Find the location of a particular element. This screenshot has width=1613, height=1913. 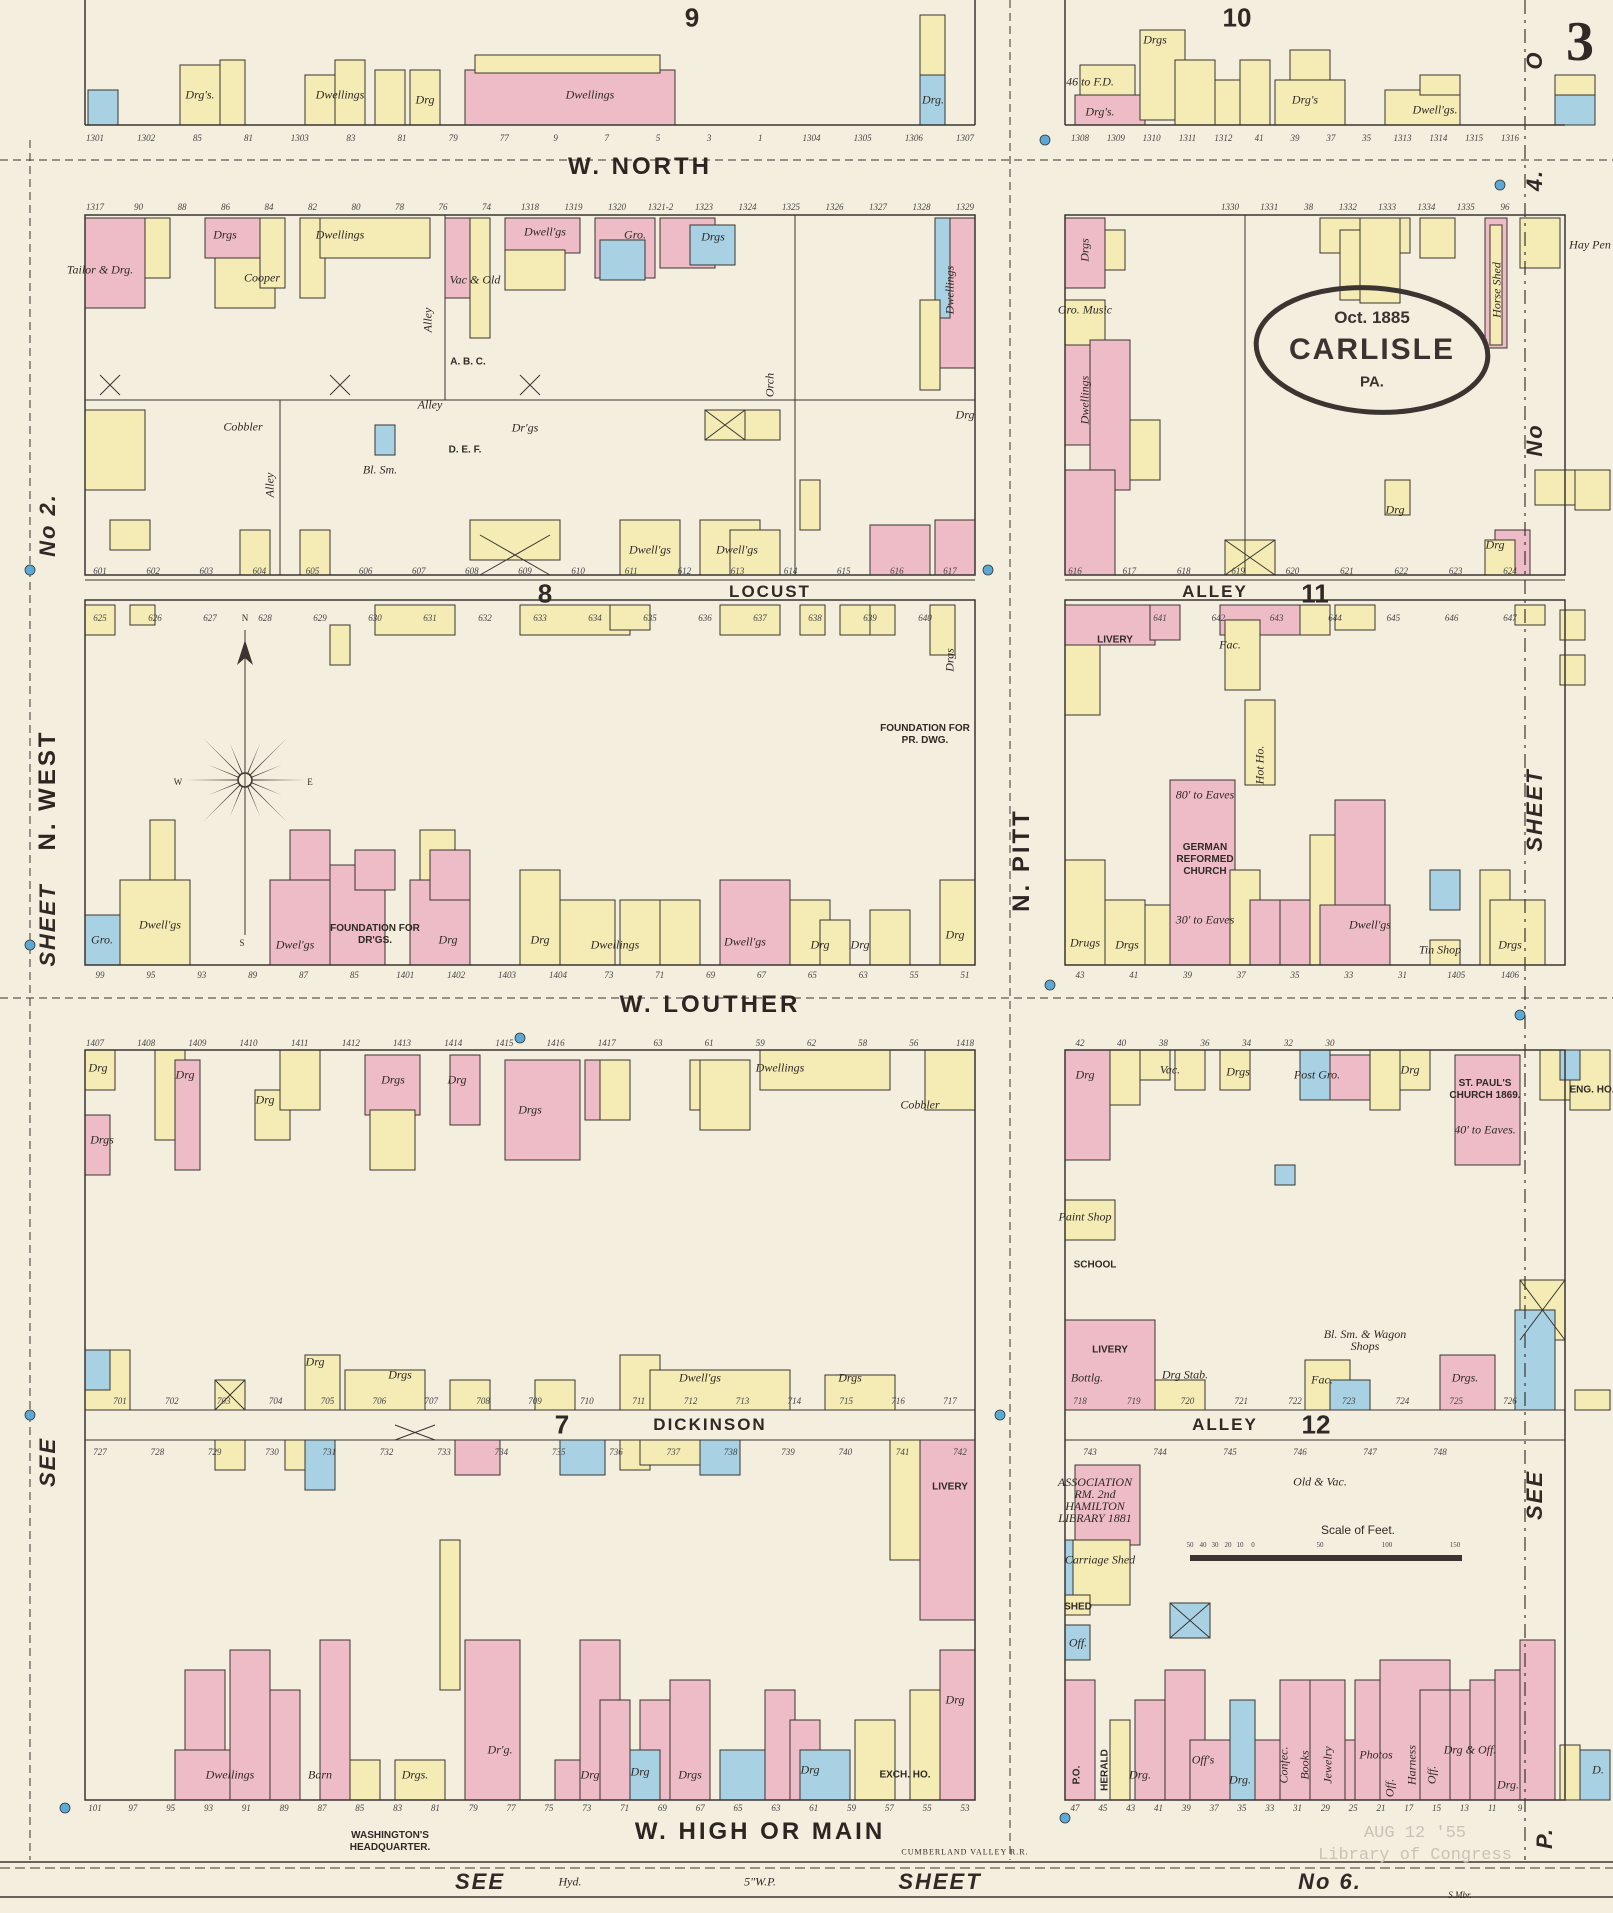

address-number: 1405 is located at coordinates (1456, 975).